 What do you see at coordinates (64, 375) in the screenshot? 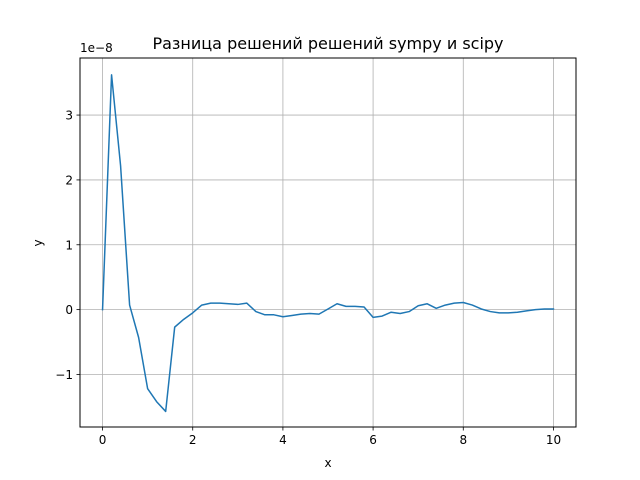
I see `y-tick-label: −1` at bounding box center [64, 375].